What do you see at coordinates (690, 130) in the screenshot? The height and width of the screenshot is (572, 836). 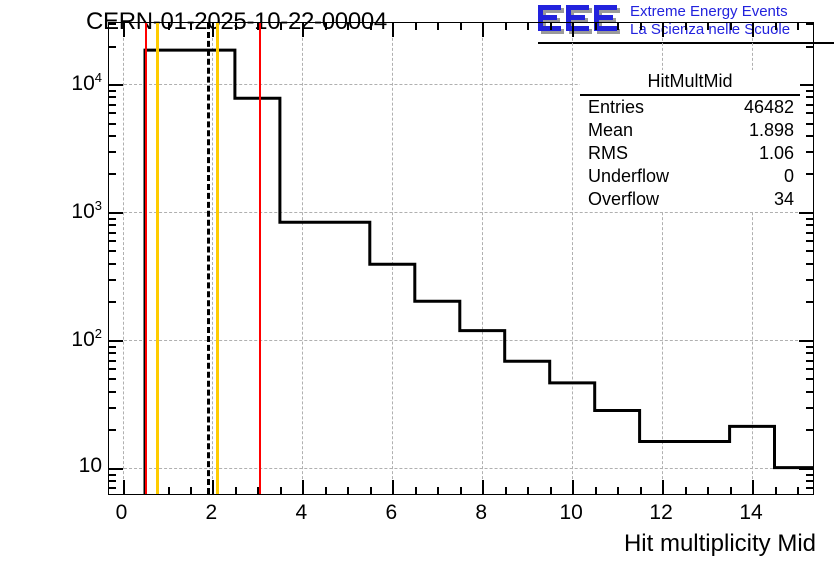 I see `stats-row: Mean 1.898` at bounding box center [690, 130].